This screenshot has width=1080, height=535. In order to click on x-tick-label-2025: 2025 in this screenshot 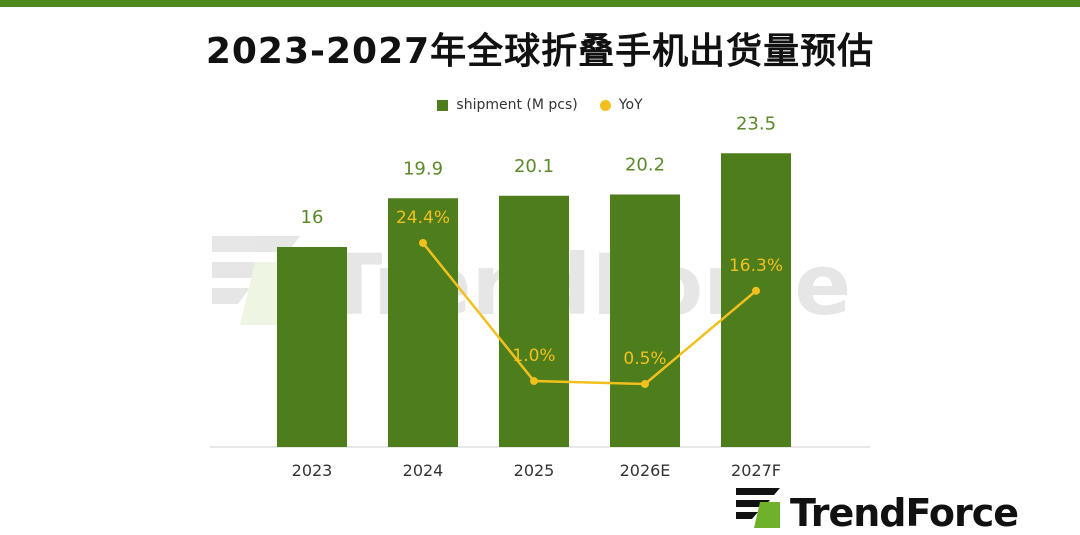, I will do `click(534, 470)`.